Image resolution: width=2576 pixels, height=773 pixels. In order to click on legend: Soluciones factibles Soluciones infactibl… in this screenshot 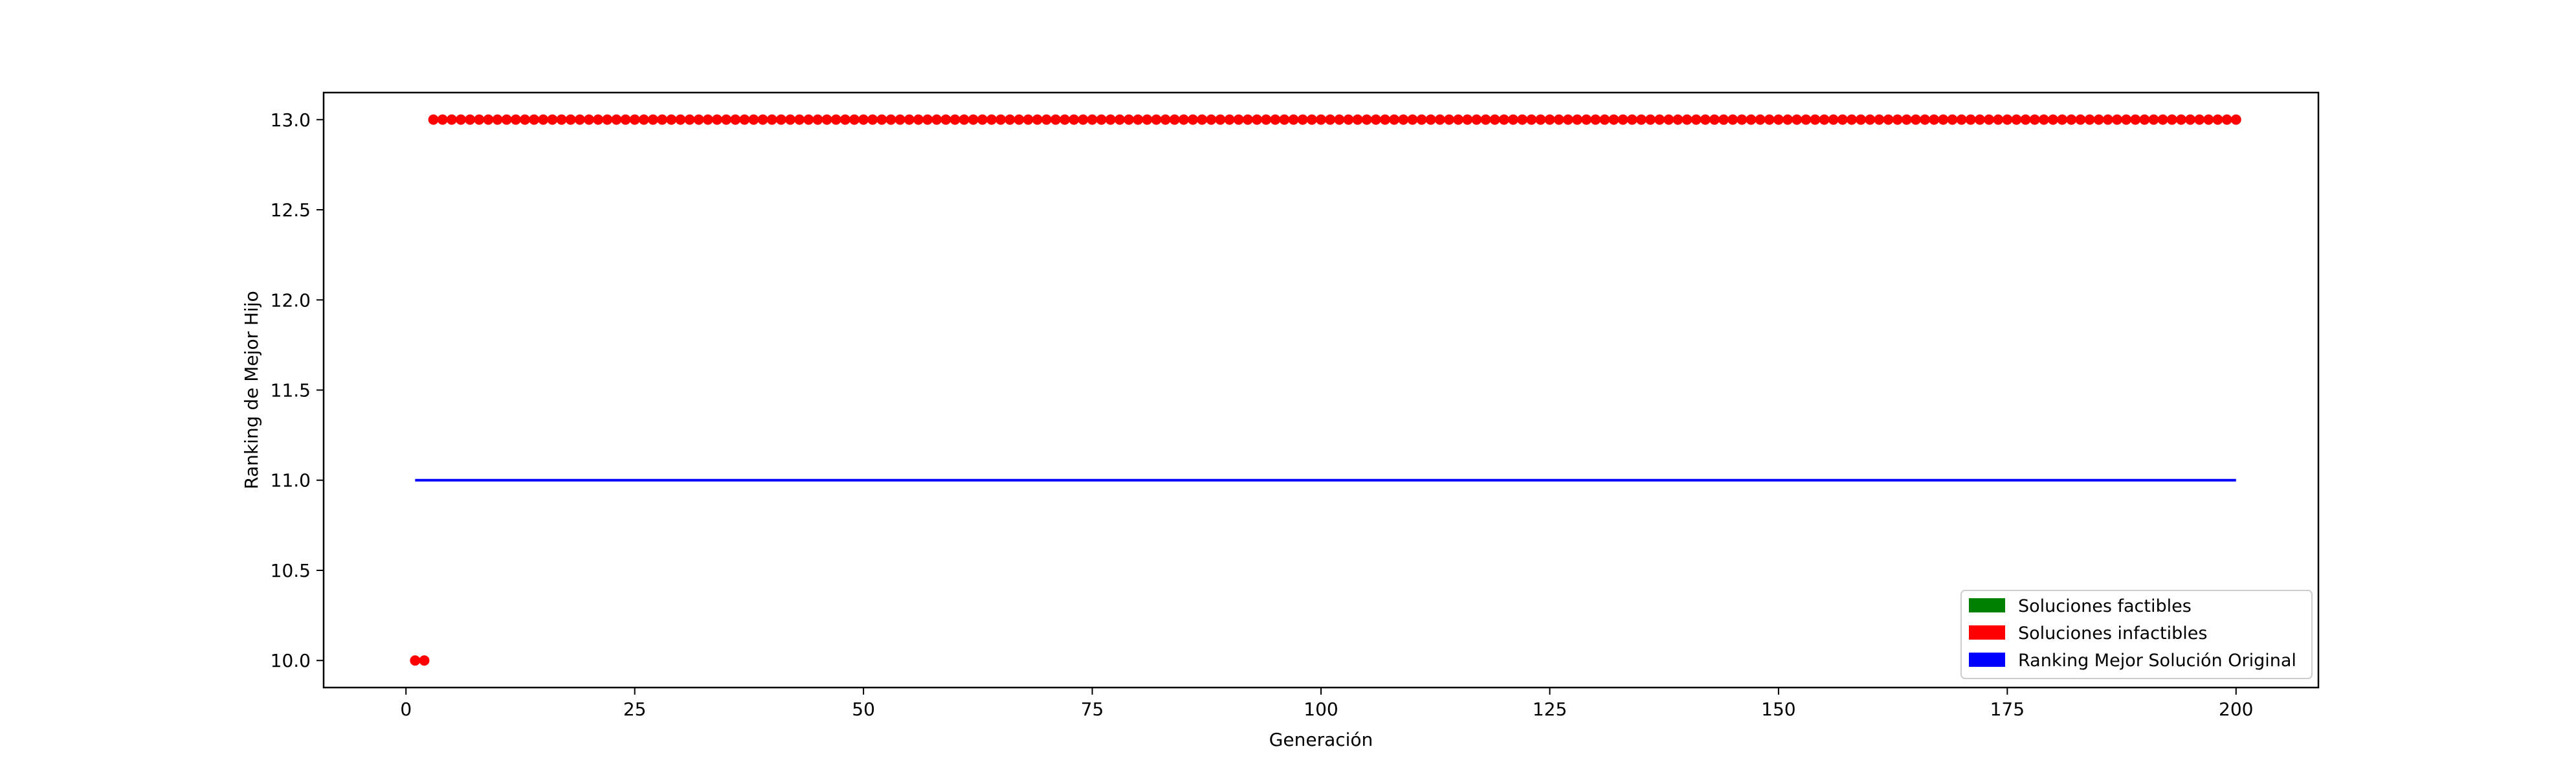, I will do `click(2136, 634)`.